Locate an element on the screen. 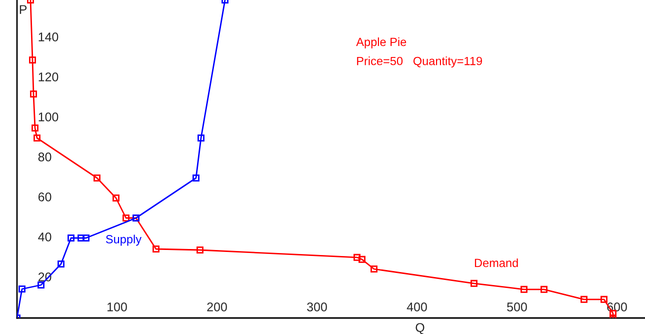  y-tick-label: 100 is located at coordinates (48, 117).